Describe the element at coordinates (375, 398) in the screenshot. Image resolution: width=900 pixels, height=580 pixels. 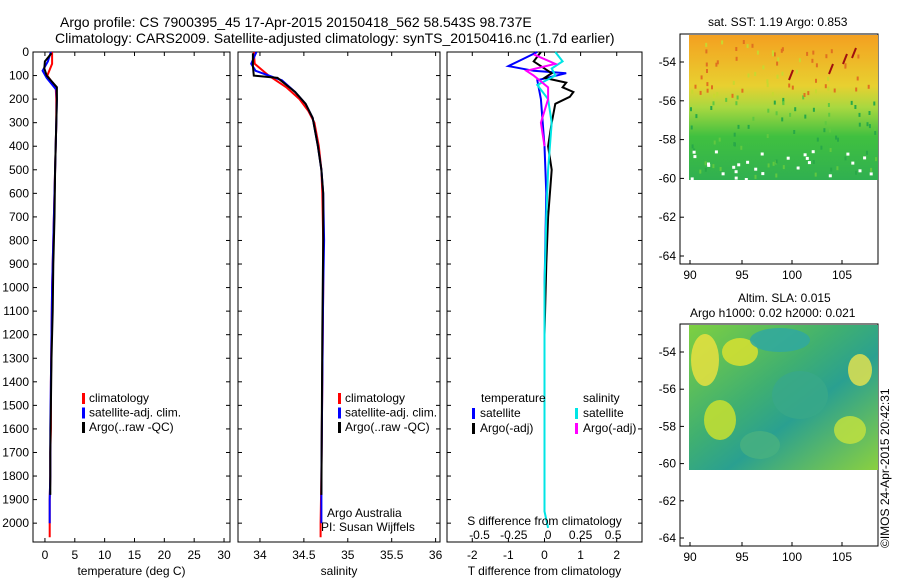
I see `salinity-legend-label: climatology` at that location.